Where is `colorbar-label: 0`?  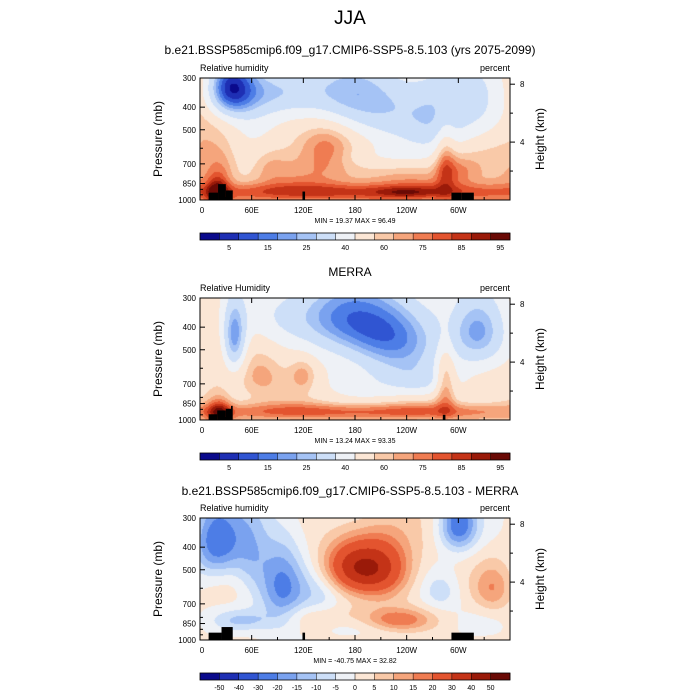 colorbar-label: 0 is located at coordinates (355, 688).